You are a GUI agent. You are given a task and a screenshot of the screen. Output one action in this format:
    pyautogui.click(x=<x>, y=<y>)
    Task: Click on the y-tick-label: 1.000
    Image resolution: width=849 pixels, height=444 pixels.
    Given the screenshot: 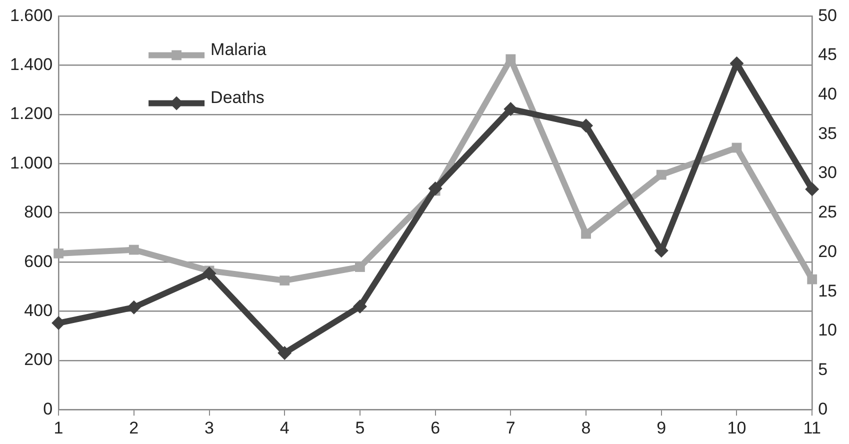 What is the action you would take?
    pyautogui.click(x=31, y=162)
    